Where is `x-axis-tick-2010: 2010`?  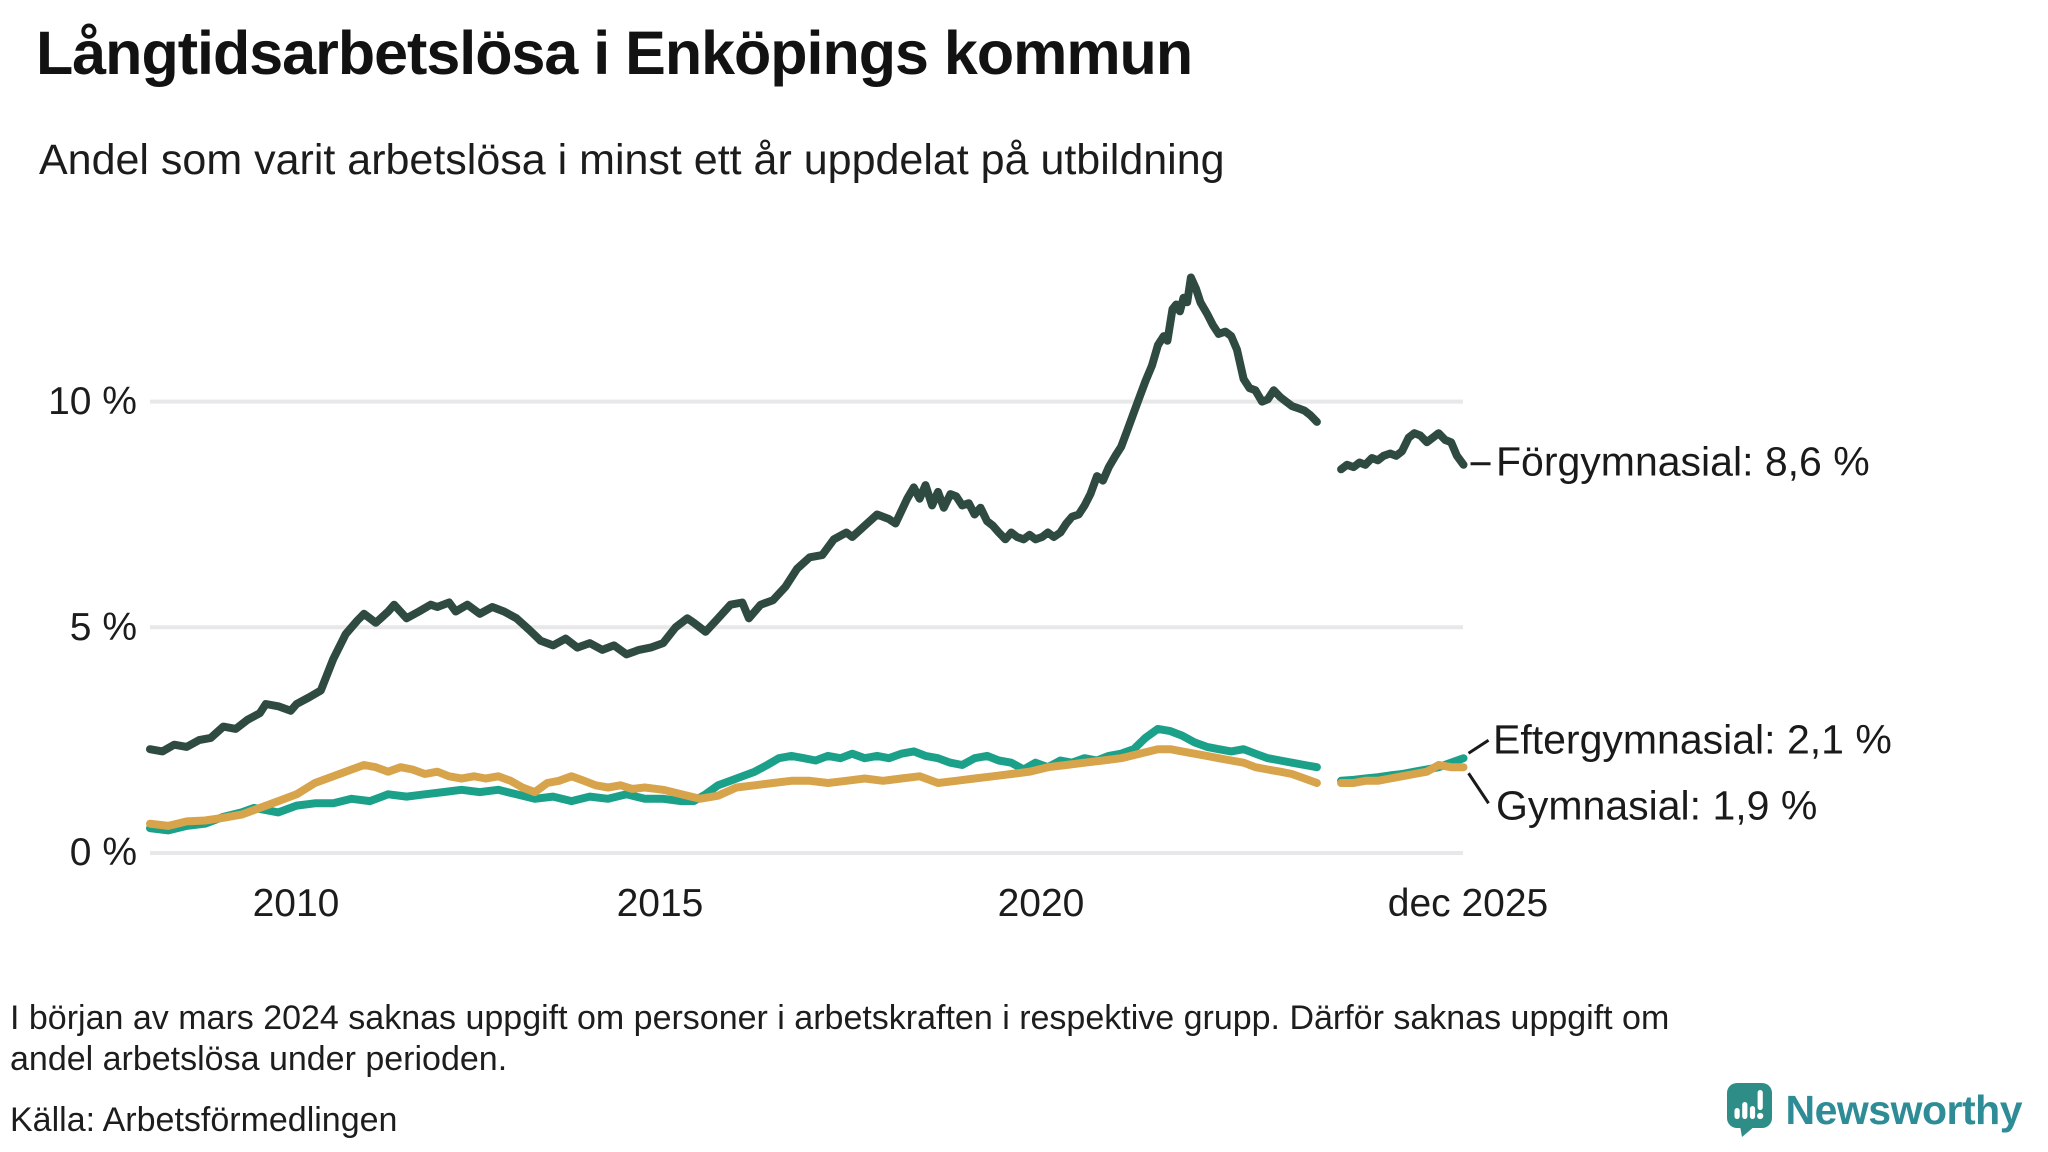
x-axis-tick-2010: 2010 is located at coordinates (296, 903).